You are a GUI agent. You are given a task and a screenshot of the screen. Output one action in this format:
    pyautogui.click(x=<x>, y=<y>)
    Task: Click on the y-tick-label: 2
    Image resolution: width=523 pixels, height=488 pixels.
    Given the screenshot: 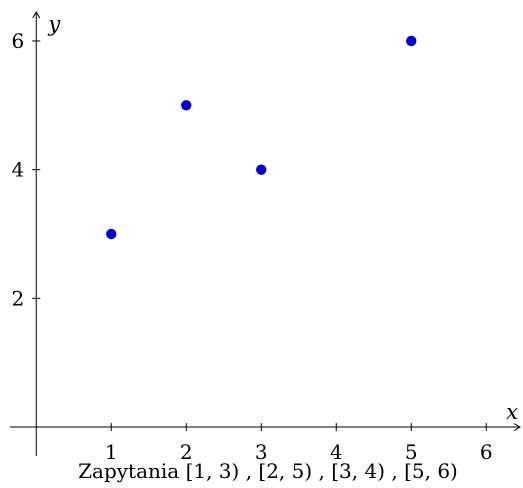 What is the action you would take?
    pyautogui.click(x=18, y=298)
    